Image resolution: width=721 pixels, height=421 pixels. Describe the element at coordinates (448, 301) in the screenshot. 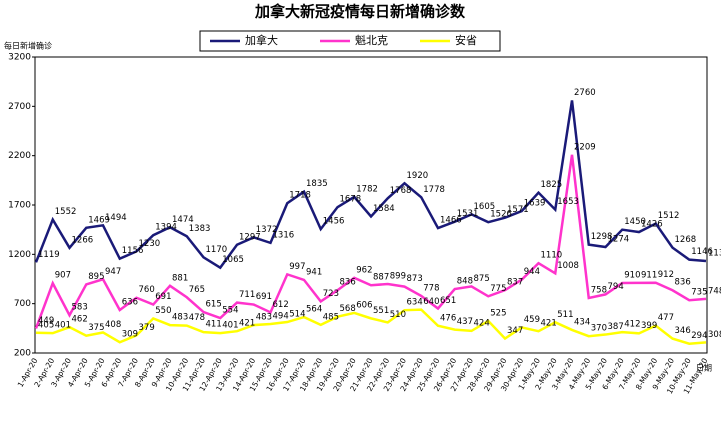

I see `data-label: 651` at that location.